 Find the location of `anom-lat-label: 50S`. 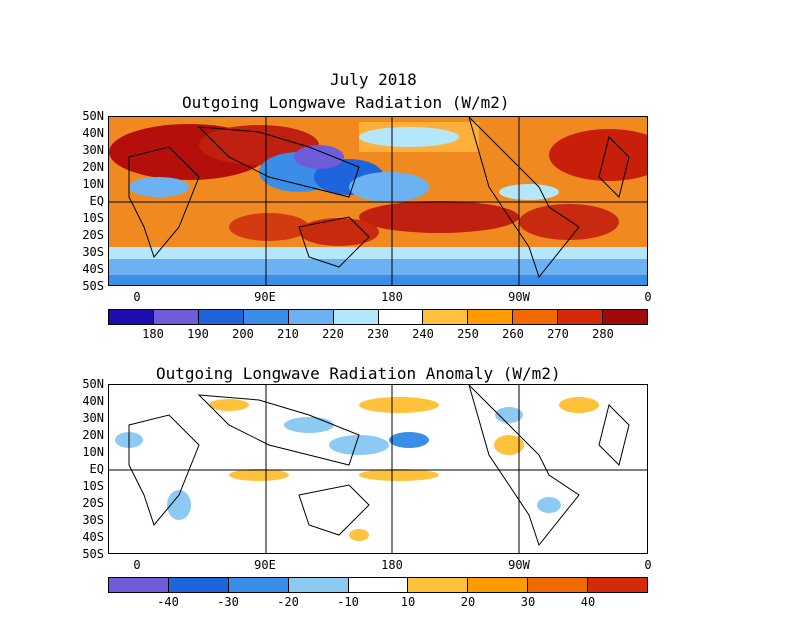

anom-lat-label: 50S is located at coordinates (93, 554).